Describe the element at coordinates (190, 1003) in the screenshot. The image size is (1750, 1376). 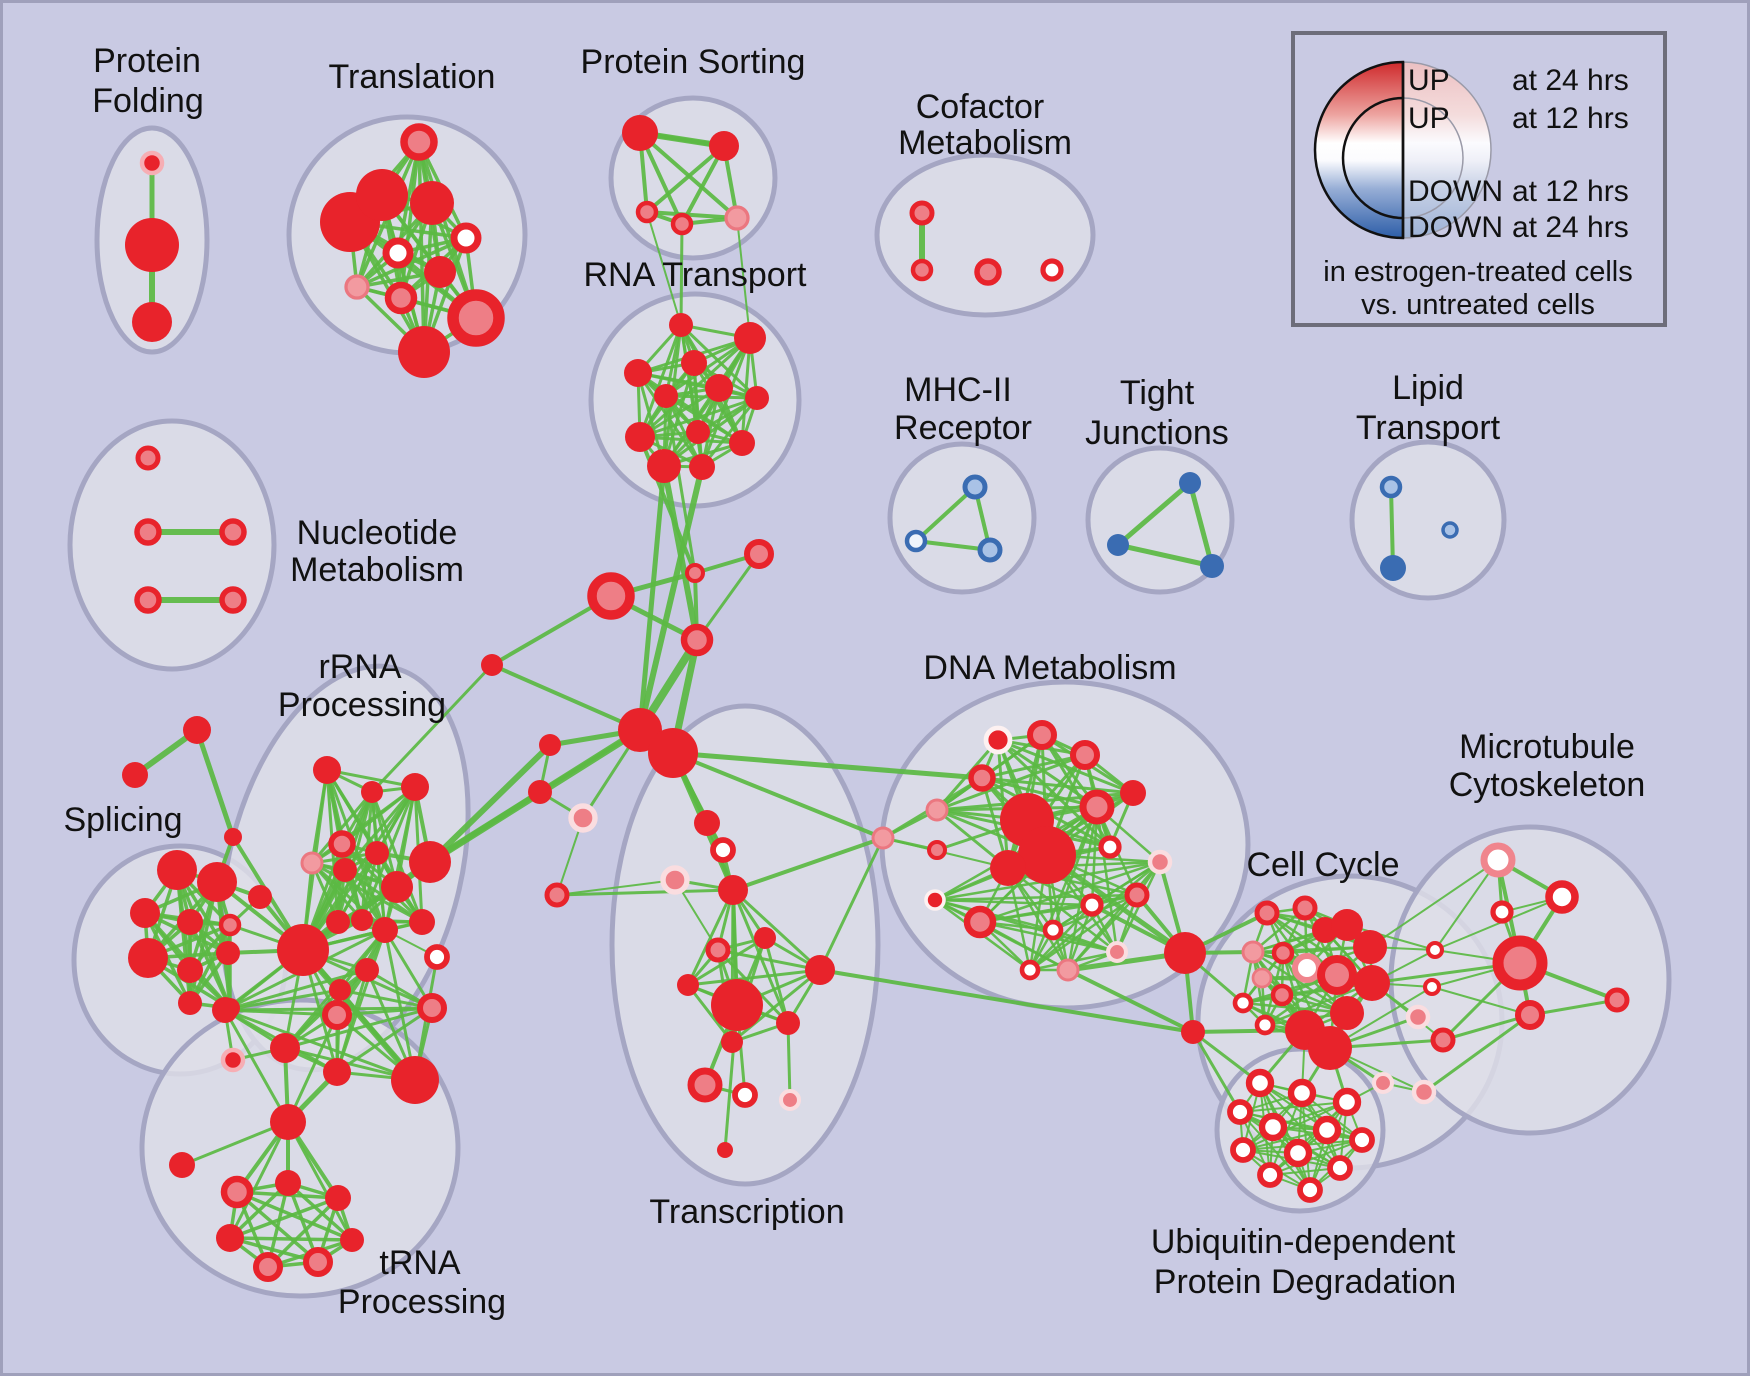
I see `gene-node-sp8` at that location.